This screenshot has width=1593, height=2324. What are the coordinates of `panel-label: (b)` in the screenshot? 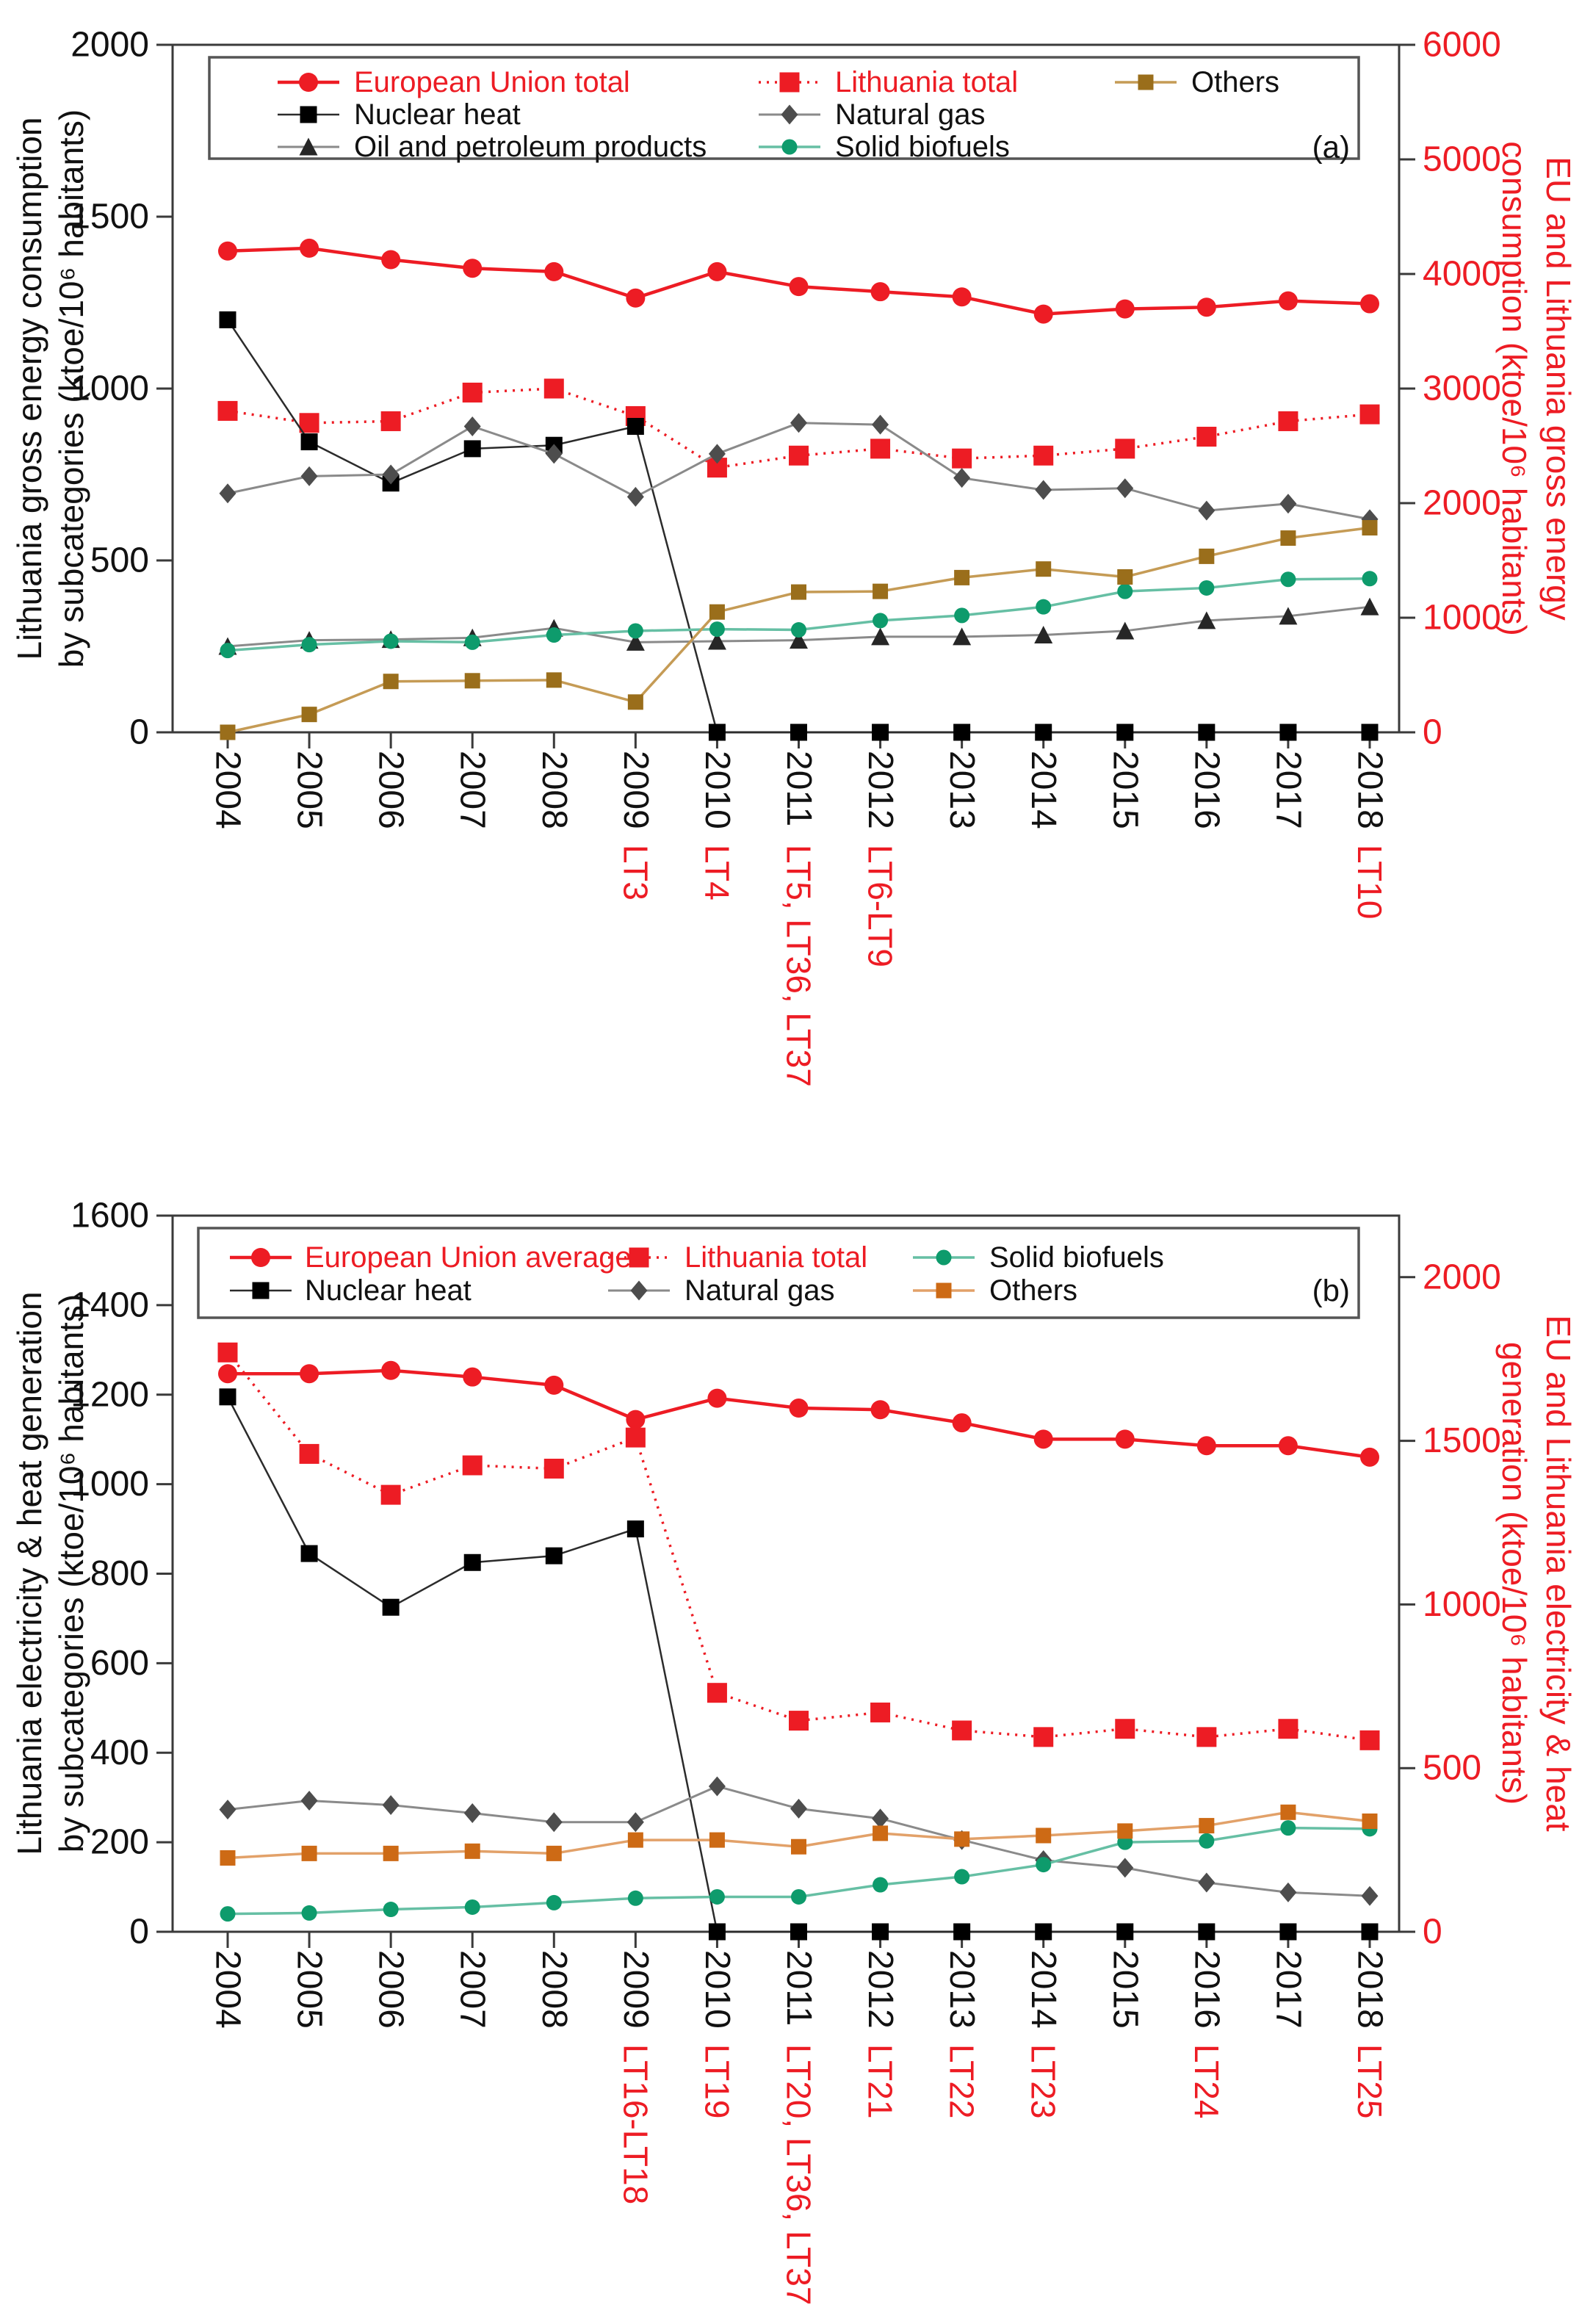 It's located at (1331, 1291).